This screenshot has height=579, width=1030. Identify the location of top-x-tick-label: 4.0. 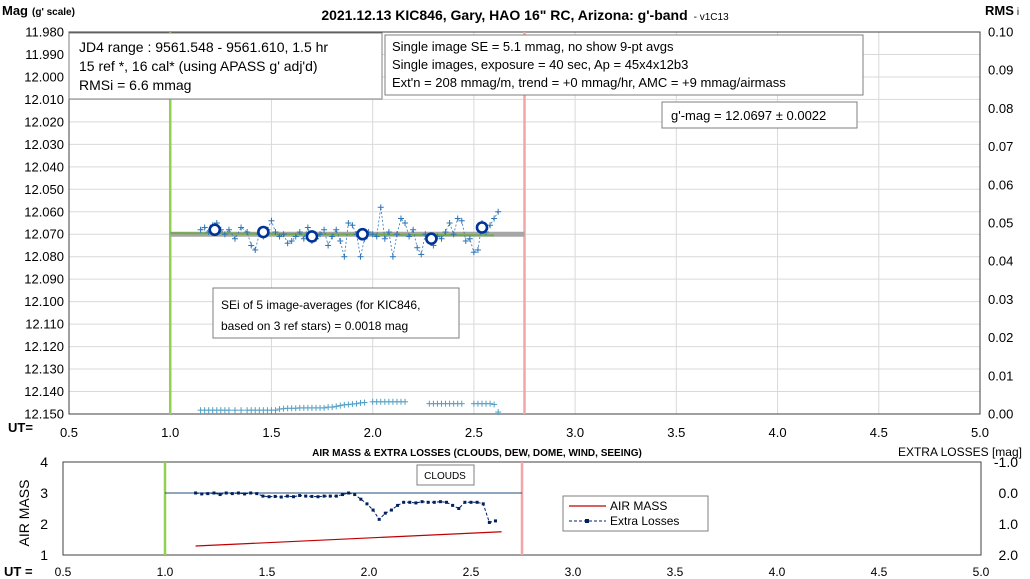
(778, 432).